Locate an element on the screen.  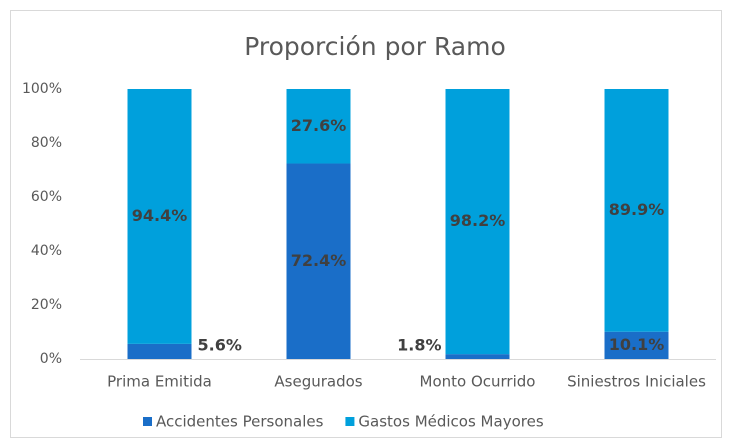
y-tick-label: 0% is located at coordinates (51, 359).